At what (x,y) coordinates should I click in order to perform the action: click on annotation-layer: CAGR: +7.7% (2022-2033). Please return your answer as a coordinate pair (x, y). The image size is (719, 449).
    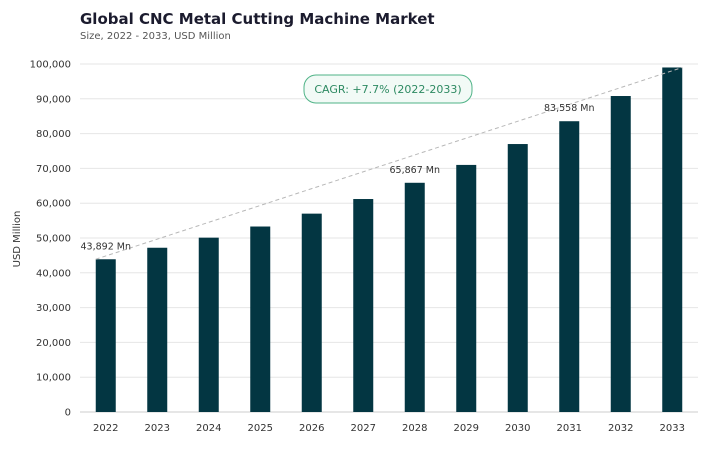
    Looking at the image, I should click on (388, 89).